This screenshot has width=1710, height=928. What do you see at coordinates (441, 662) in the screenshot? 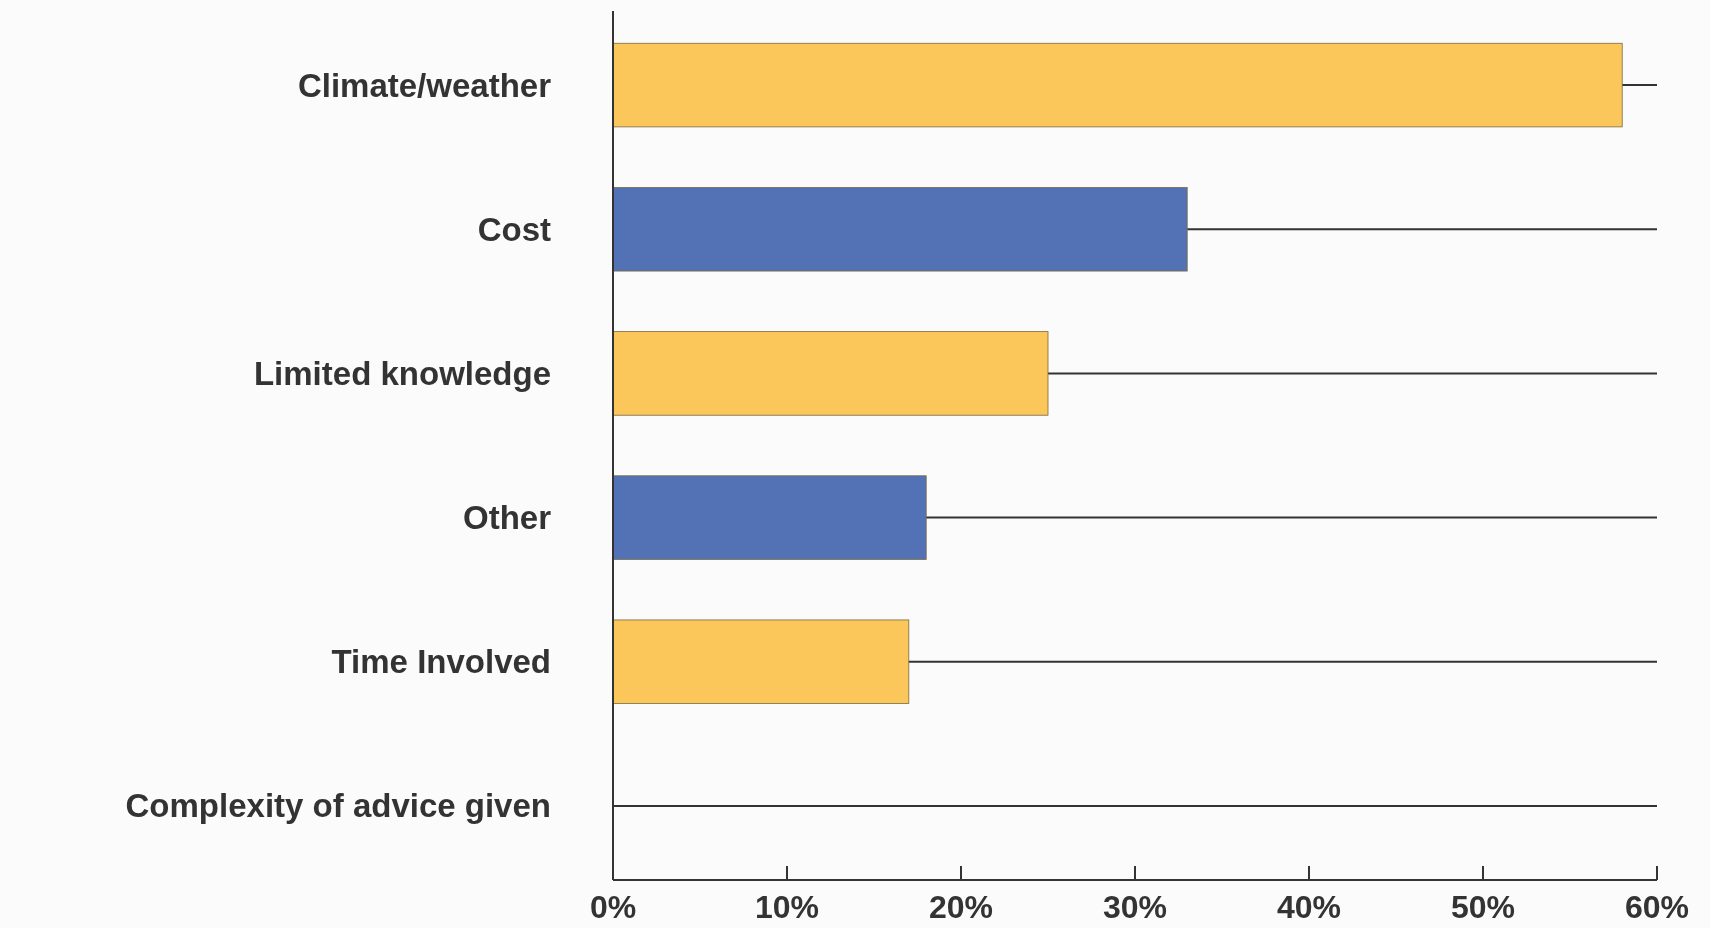
I see `y-tick-label: Time Involved` at bounding box center [441, 662].